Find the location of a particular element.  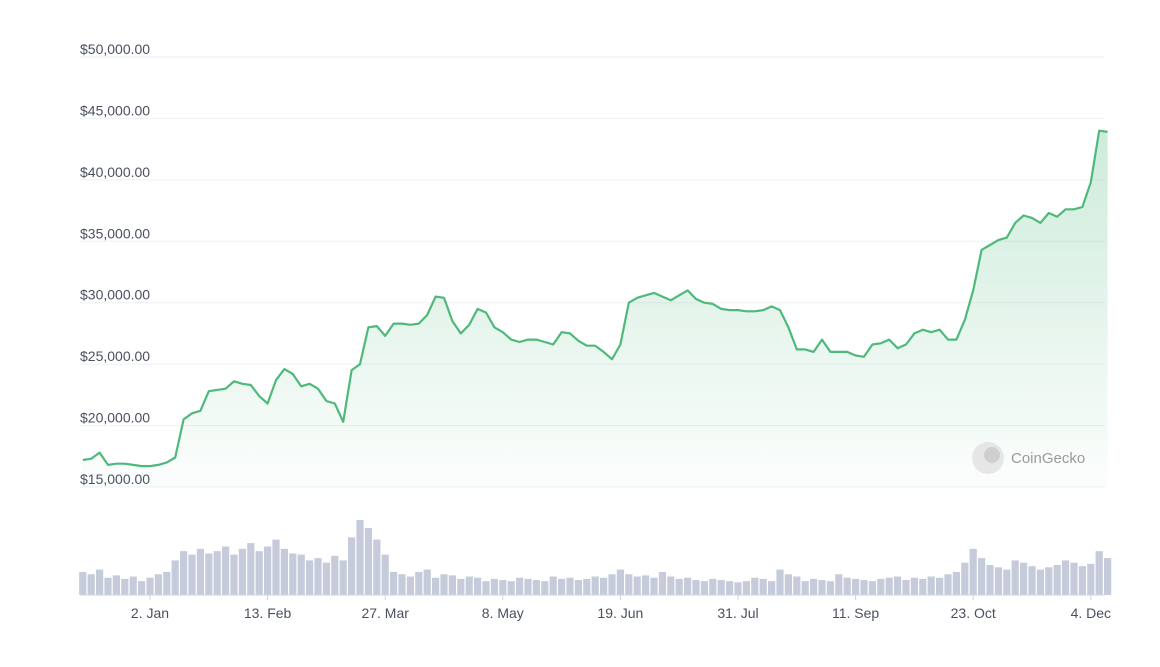

x-tick-label: 31. Jul is located at coordinates (737, 613).